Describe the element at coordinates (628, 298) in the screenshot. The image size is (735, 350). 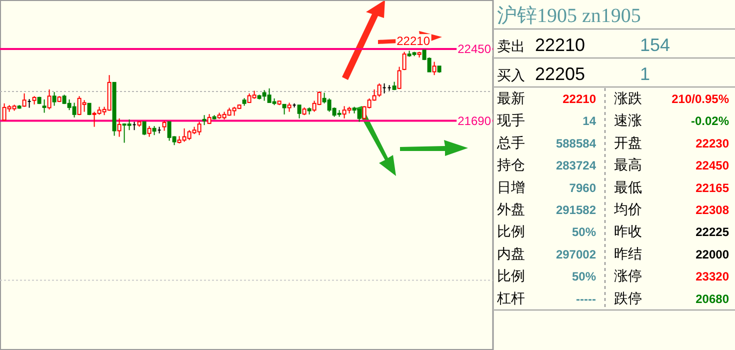
I see `text: 跌停` at that location.